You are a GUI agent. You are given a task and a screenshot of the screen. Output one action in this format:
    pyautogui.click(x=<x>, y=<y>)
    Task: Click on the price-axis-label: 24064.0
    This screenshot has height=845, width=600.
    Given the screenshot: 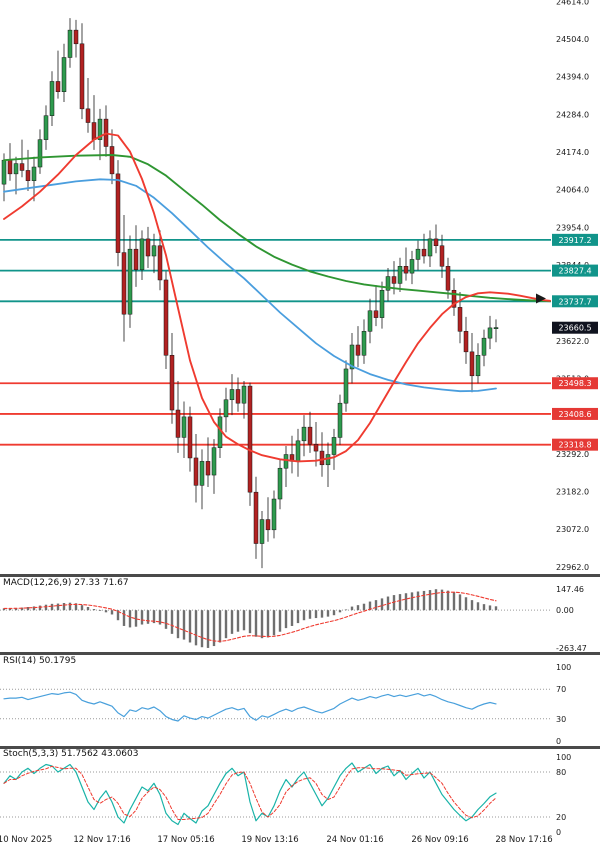 What is the action you would take?
    pyautogui.click(x=572, y=190)
    